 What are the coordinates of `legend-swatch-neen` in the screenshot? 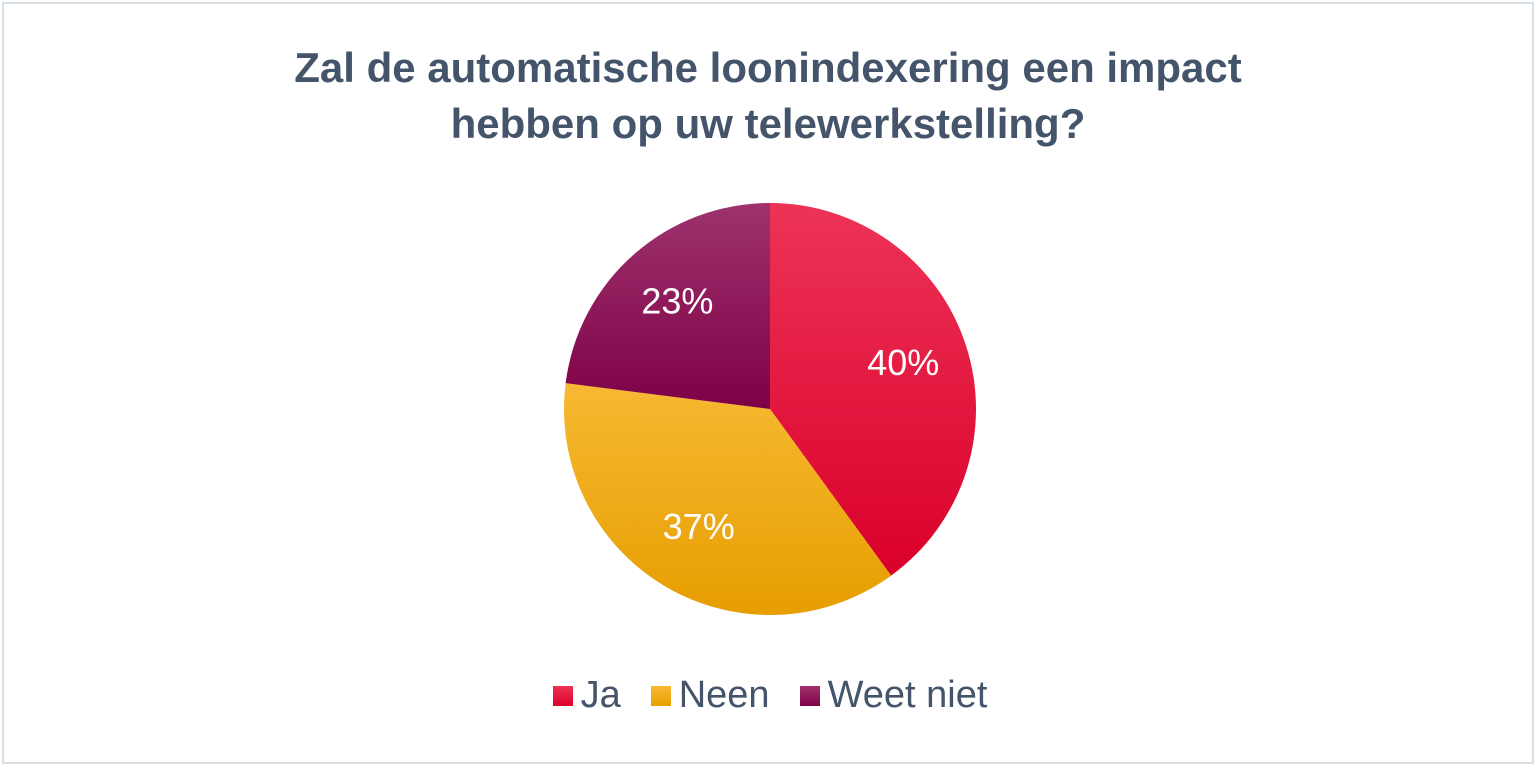 It's located at (660, 695).